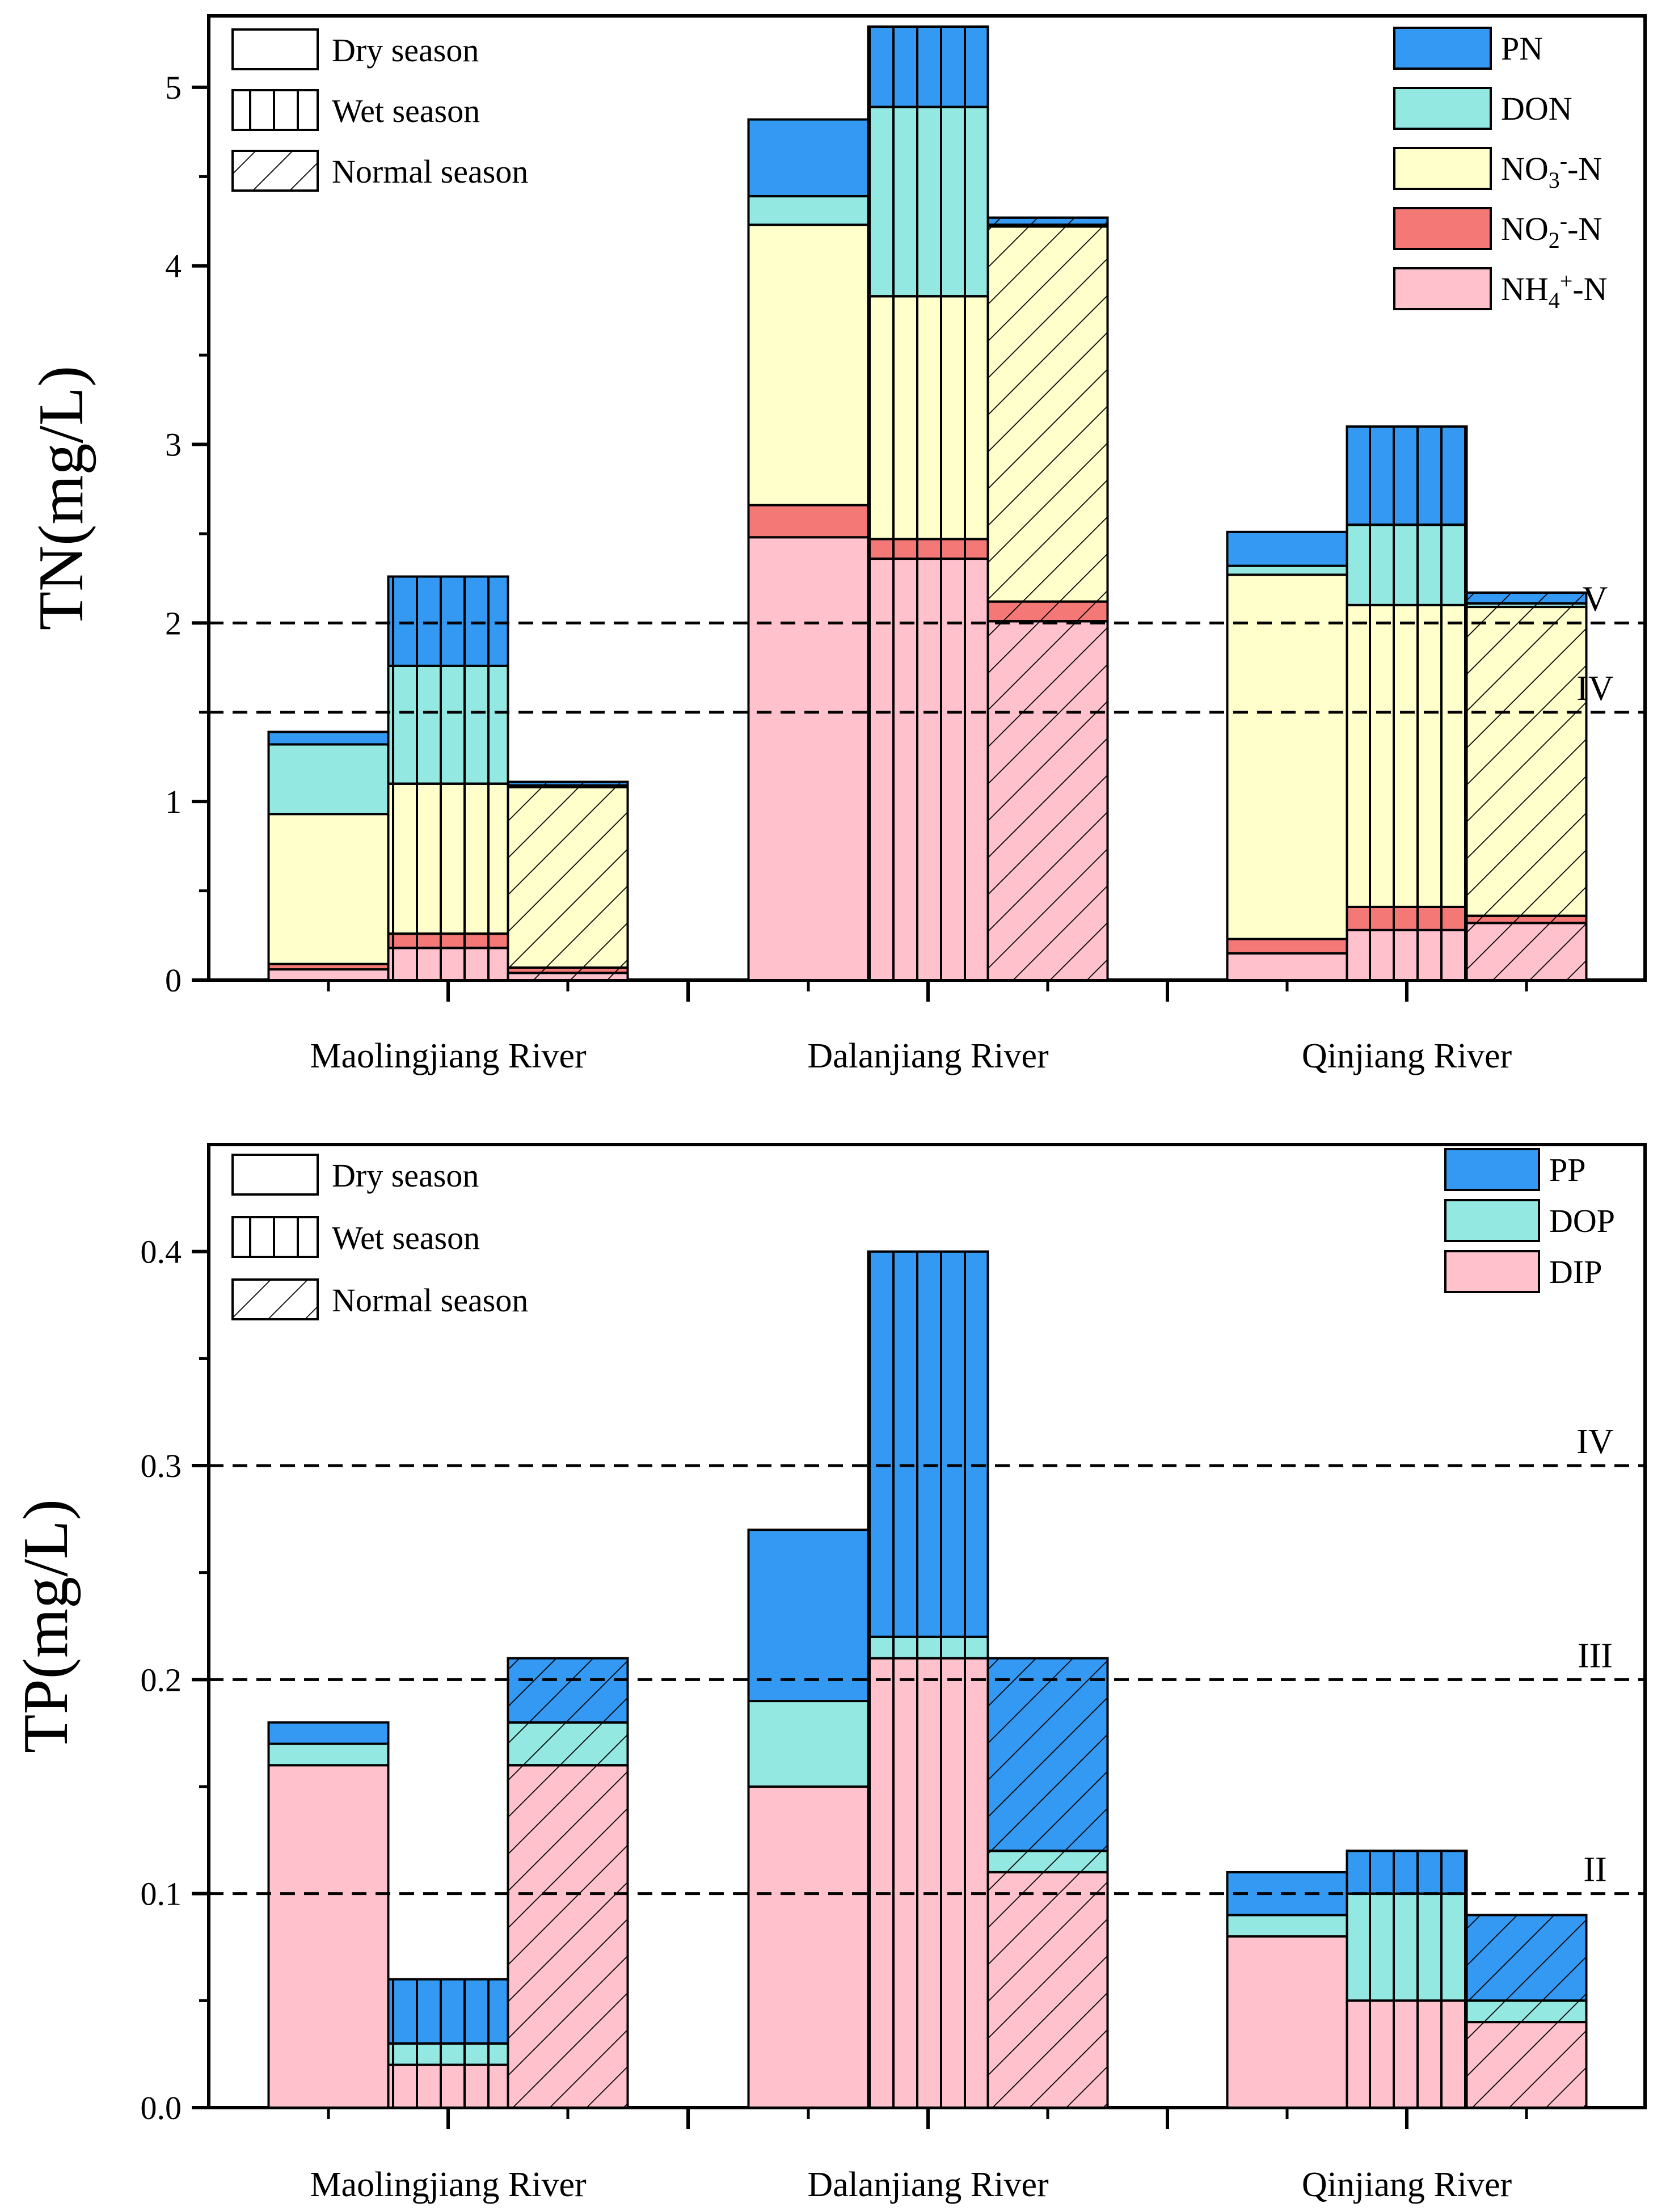 The width and height of the screenshot is (1670, 2212). Describe the element at coordinates (448, 964) in the screenshot. I see `tn-bar-maolingjiang-river-wet-season-nh4-hatch` at that location.